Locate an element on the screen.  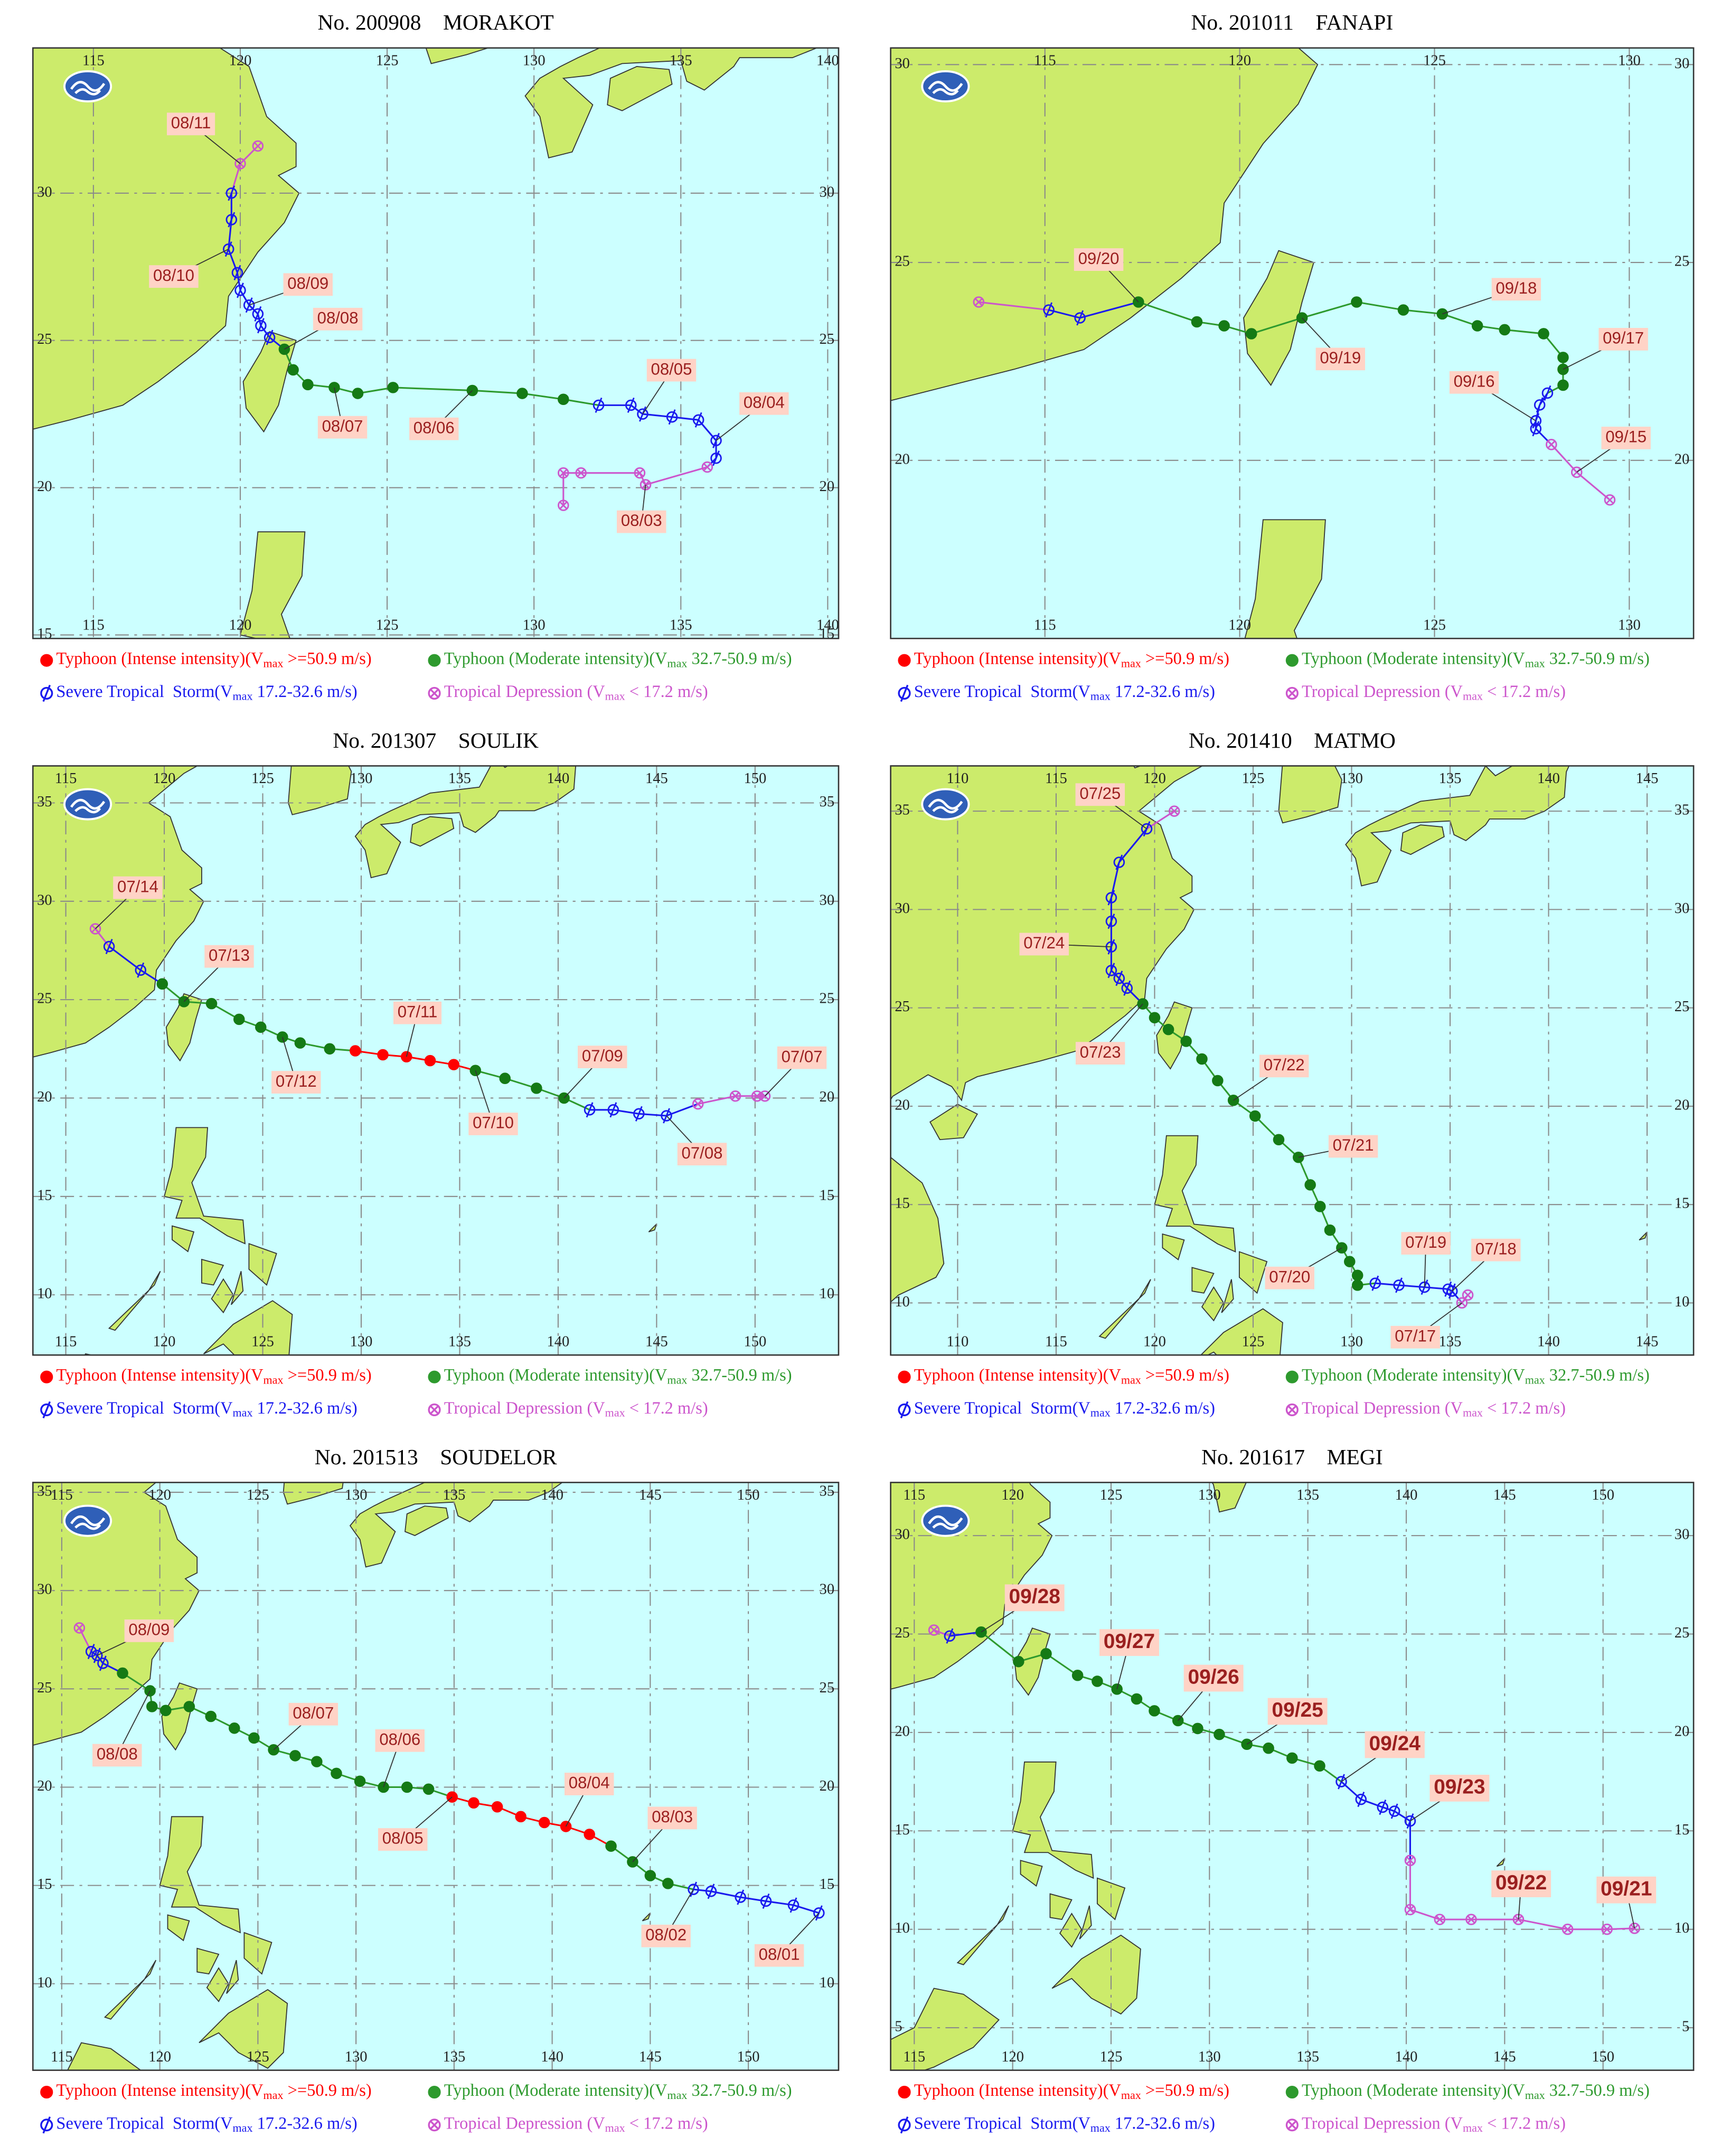
lon-tick-label: 110 is located at coordinates (958, 778).